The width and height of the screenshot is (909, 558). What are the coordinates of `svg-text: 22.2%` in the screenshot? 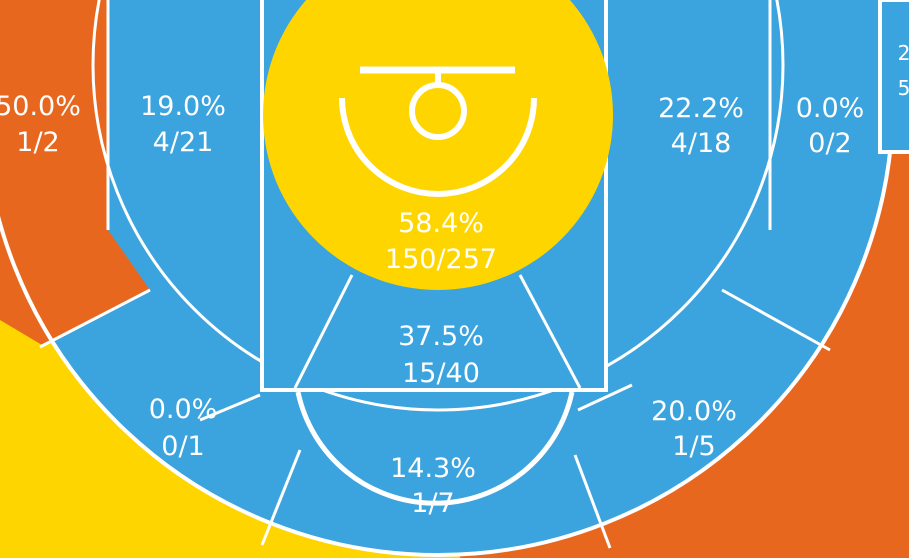 It's located at (701, 108).